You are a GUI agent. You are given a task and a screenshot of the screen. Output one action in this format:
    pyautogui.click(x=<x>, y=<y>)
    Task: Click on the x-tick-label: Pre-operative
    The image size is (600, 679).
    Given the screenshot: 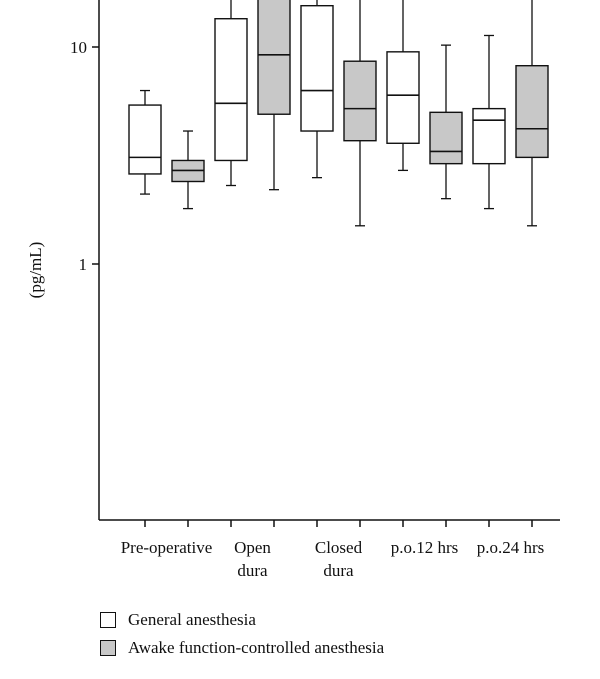 What is the action you would take?
    pyautogui.click(x=167, y=547)
    